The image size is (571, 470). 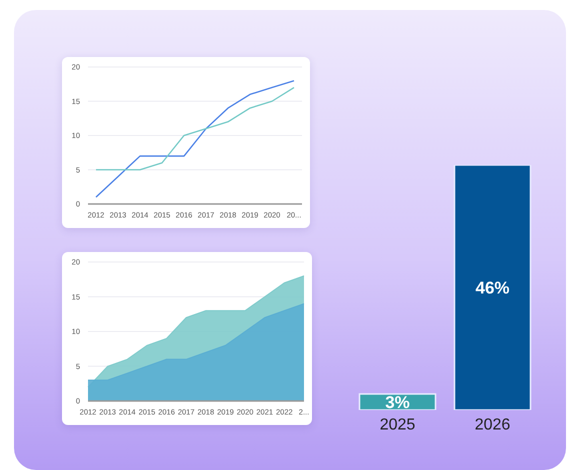 What do you see at coordinates (492, 288) in the screenshot?
I see `data-label: 46%` at bounding box center [492, 288].